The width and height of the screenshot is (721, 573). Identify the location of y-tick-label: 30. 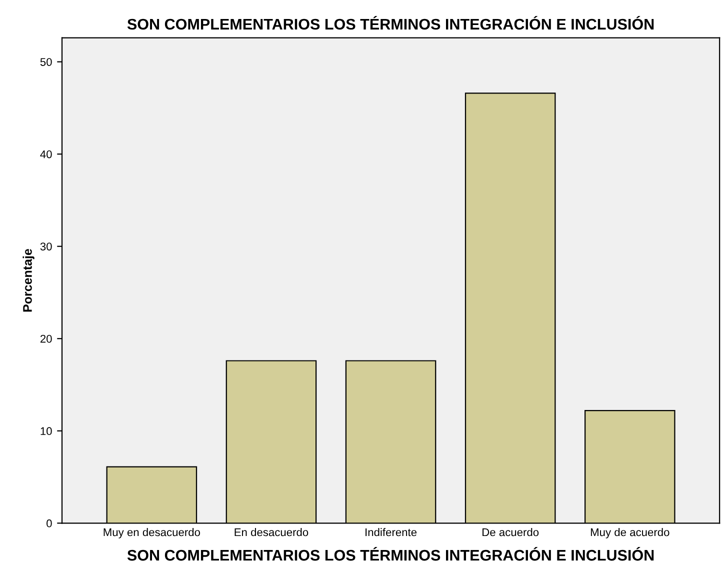
(46, 246).